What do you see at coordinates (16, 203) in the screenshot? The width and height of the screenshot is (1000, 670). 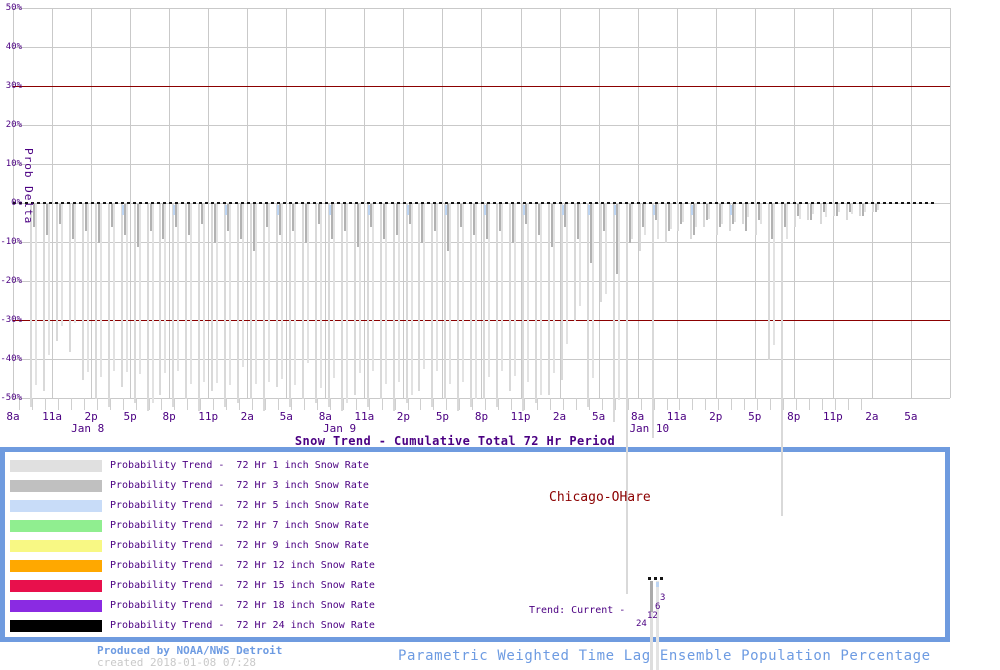 I see `y-tick-label: 0%` at bounding box center [16, 203].